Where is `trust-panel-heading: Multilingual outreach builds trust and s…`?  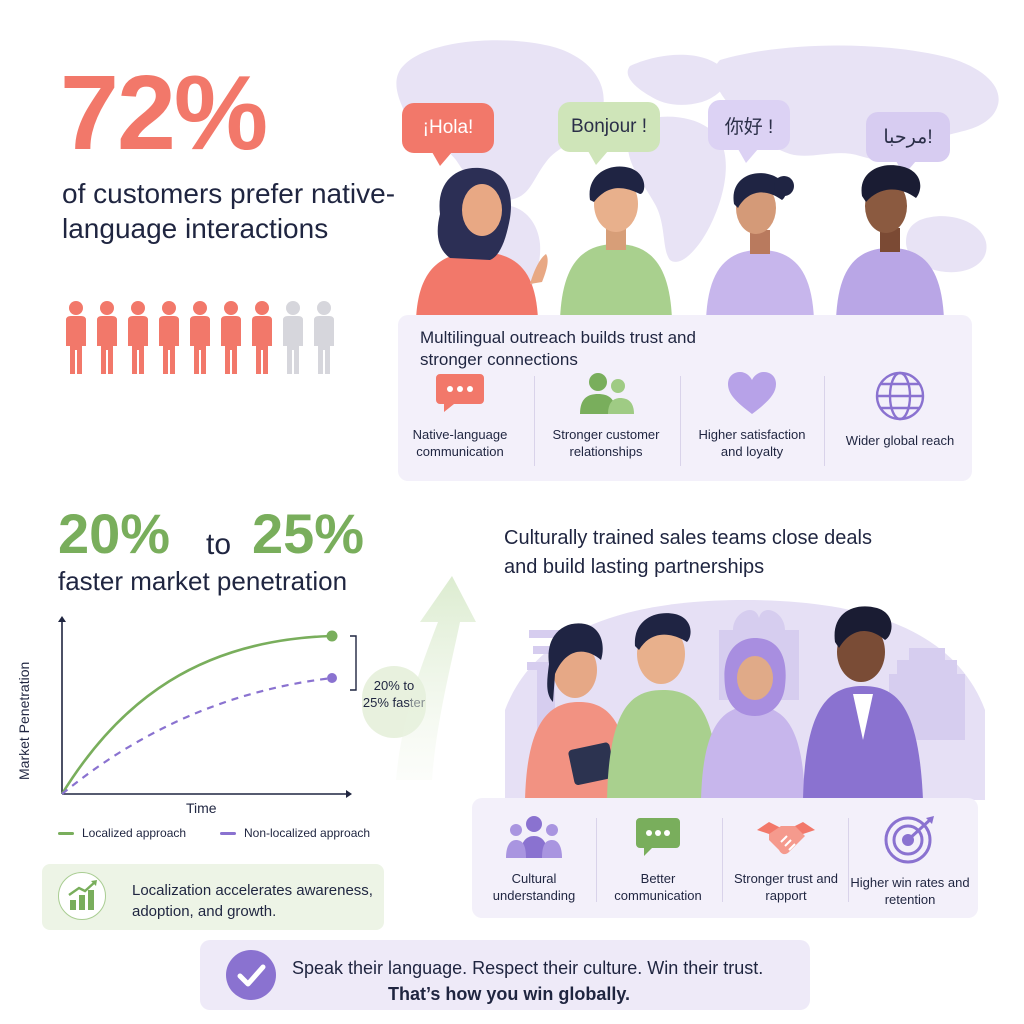 trust-panel-heading: Multilingual outreach builds trust and s… is located at coordinates (558, 348).